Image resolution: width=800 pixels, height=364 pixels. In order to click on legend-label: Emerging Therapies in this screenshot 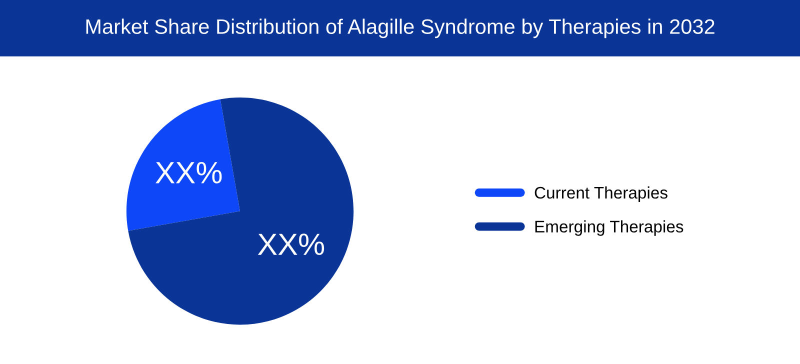, I will do `click(609, 228)`.